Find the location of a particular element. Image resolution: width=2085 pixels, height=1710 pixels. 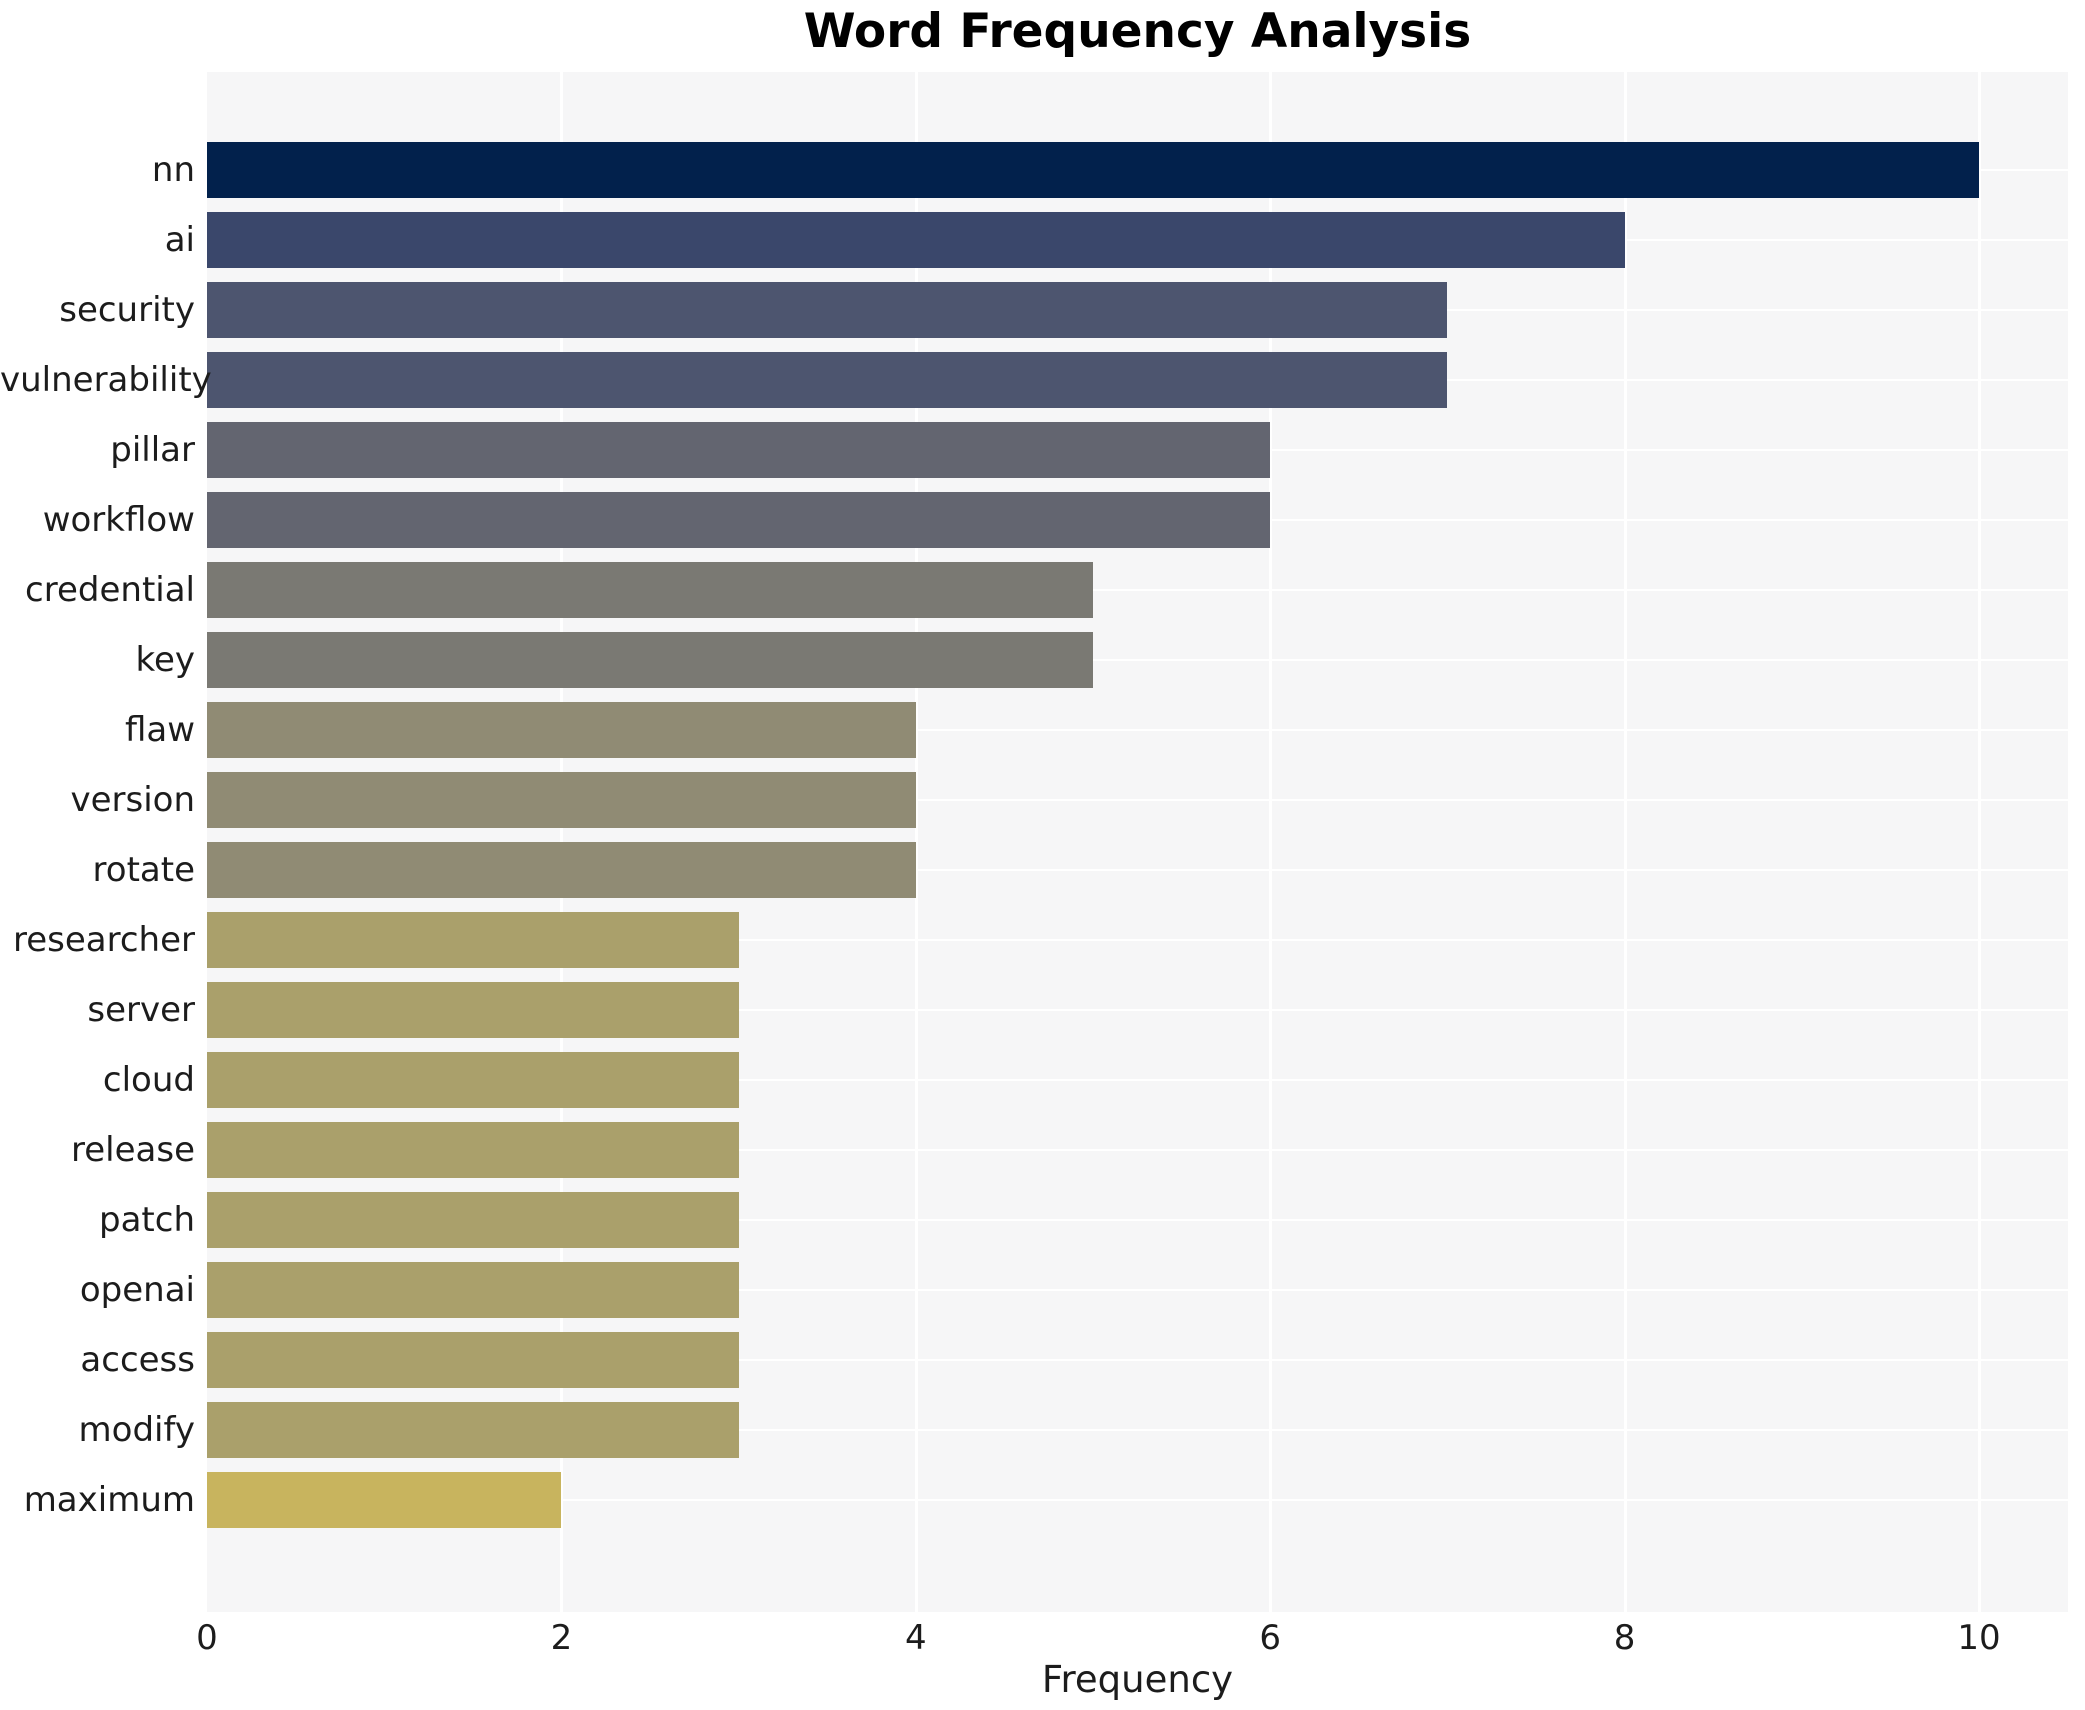

y-axis-label-workflow: workflow is located at coordinates (118, 520).